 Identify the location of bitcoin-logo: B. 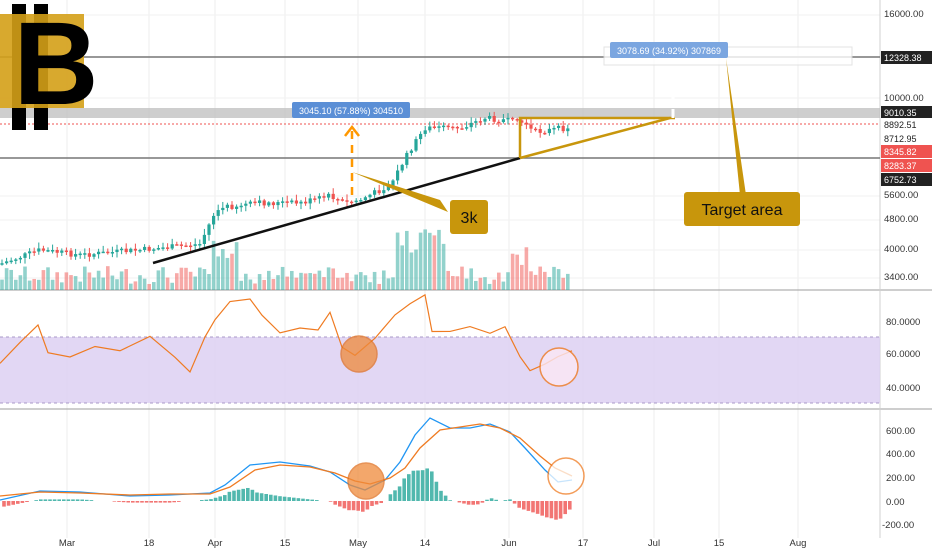
(49, 65).